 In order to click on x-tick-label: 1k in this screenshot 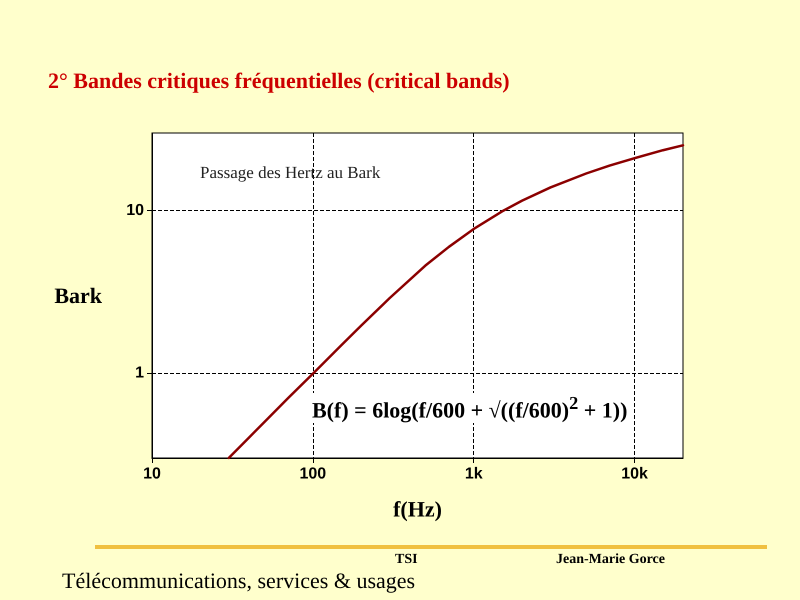, I will do `click(473, 474)`.